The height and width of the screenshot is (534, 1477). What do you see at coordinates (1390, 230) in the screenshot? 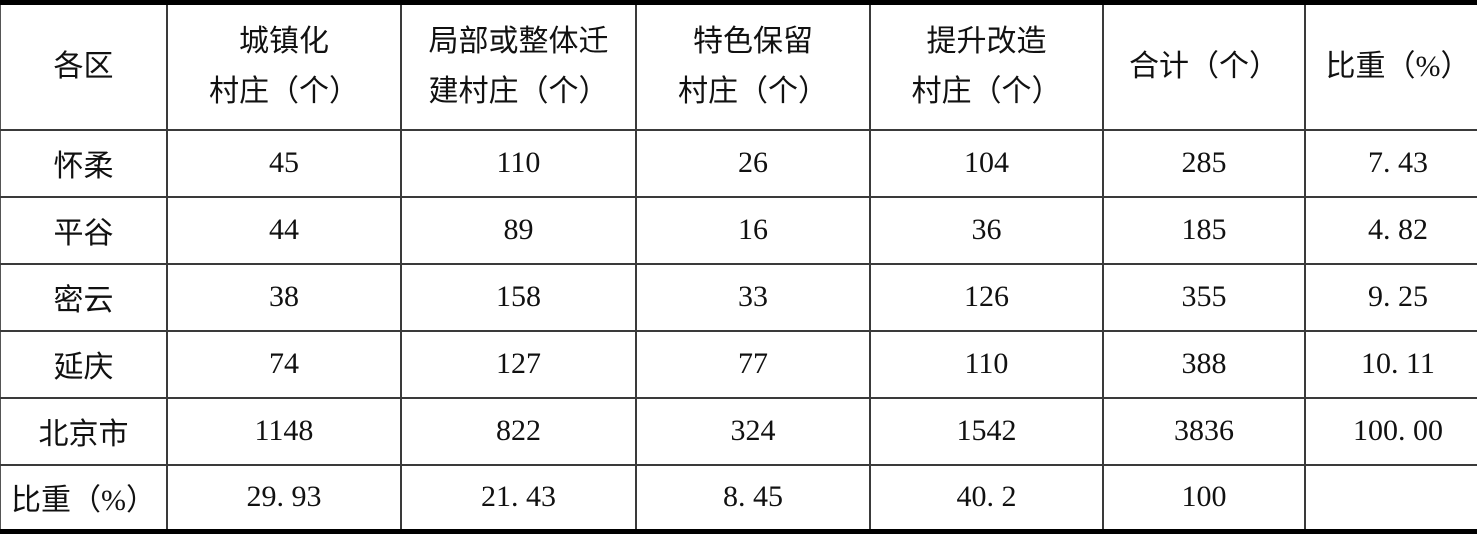
I see `cell-proportion: 4. 82` at bounding box center [1390, 230].